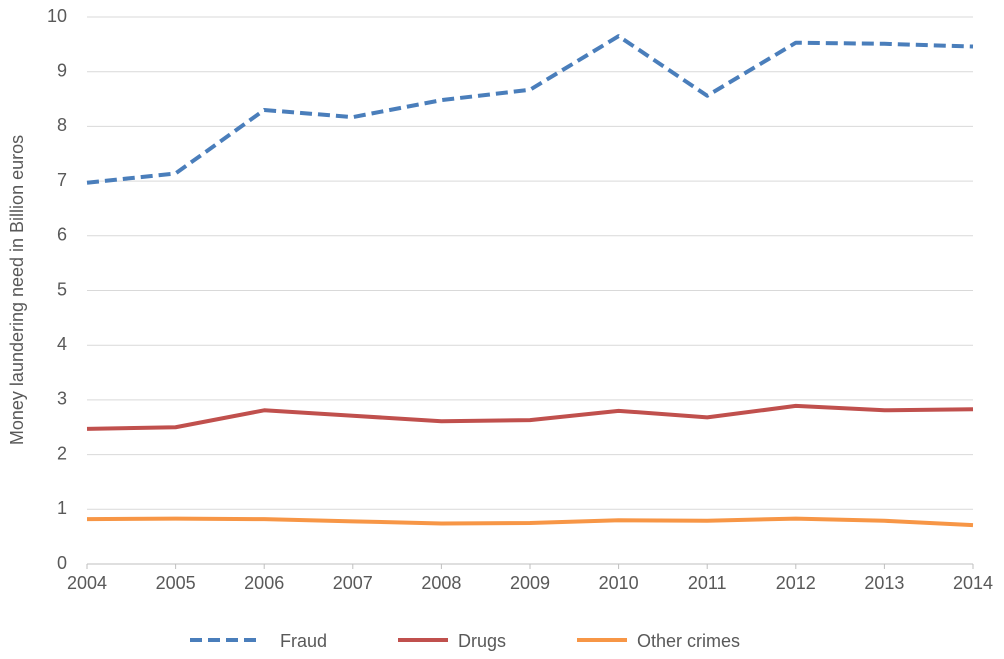  Describe the element at coordinates (62, 399) in the screenshot. I see `y-tick-label: 3` at that location.